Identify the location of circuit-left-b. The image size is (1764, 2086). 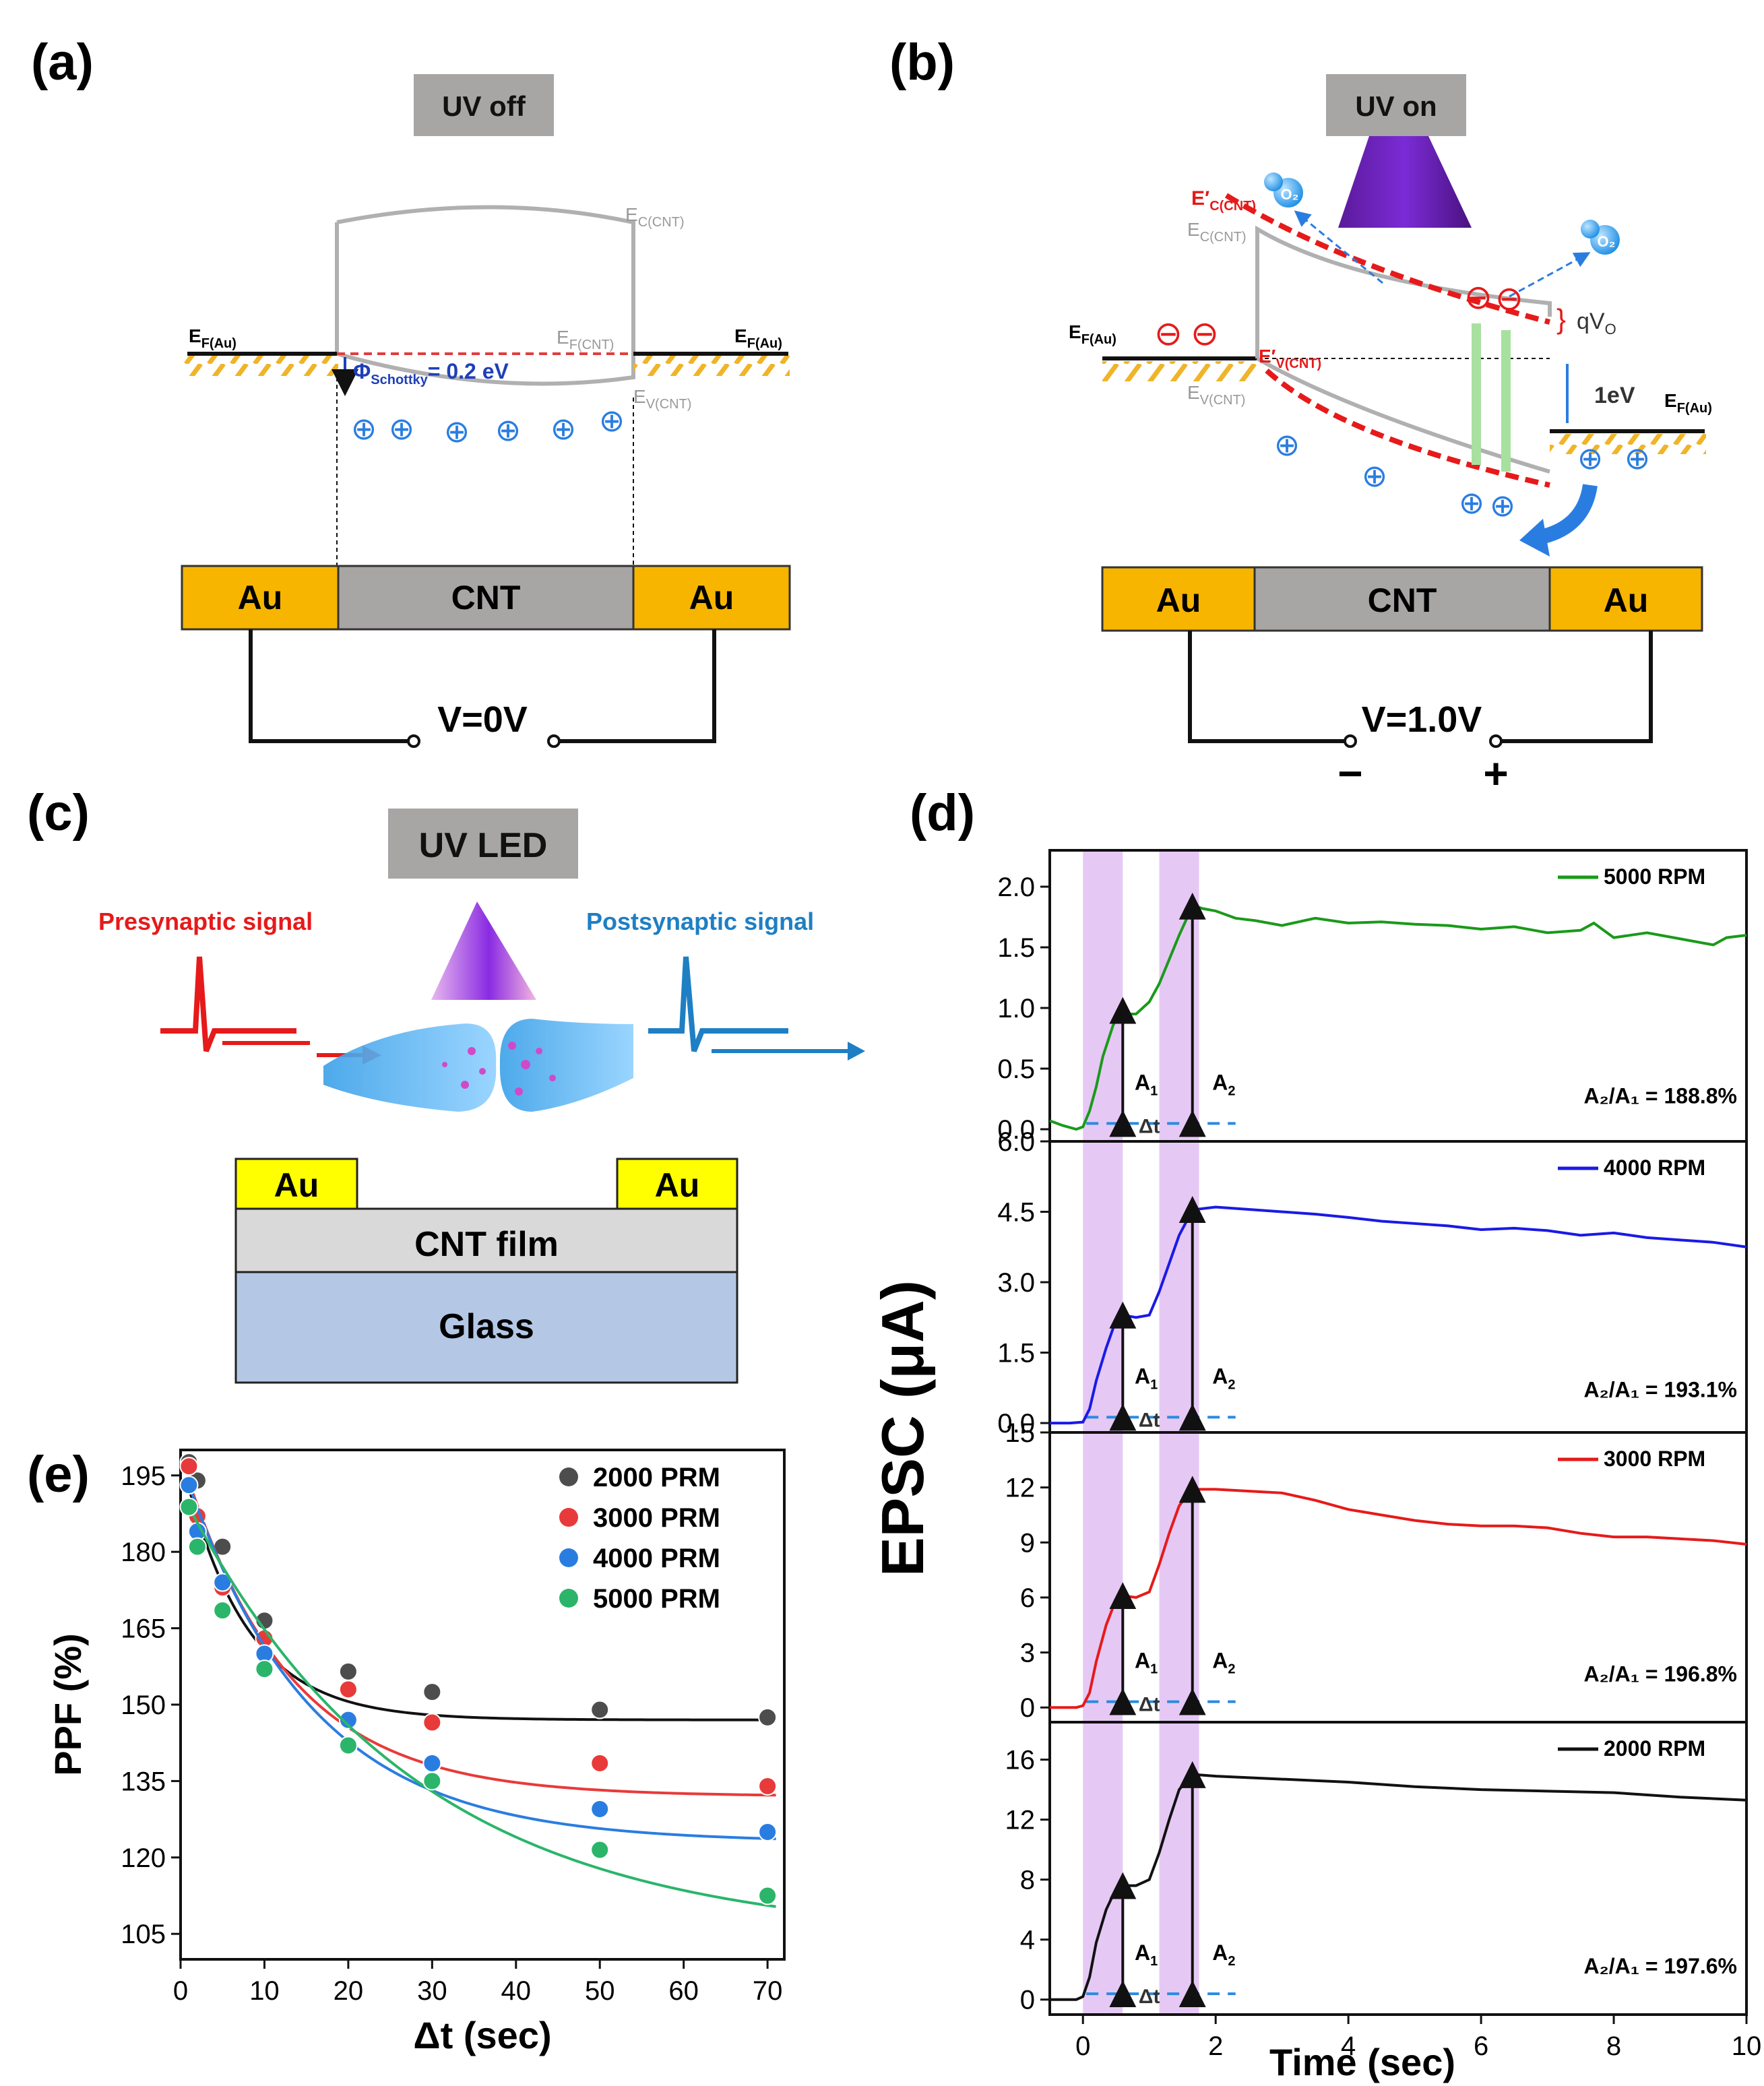
(1267, 687).